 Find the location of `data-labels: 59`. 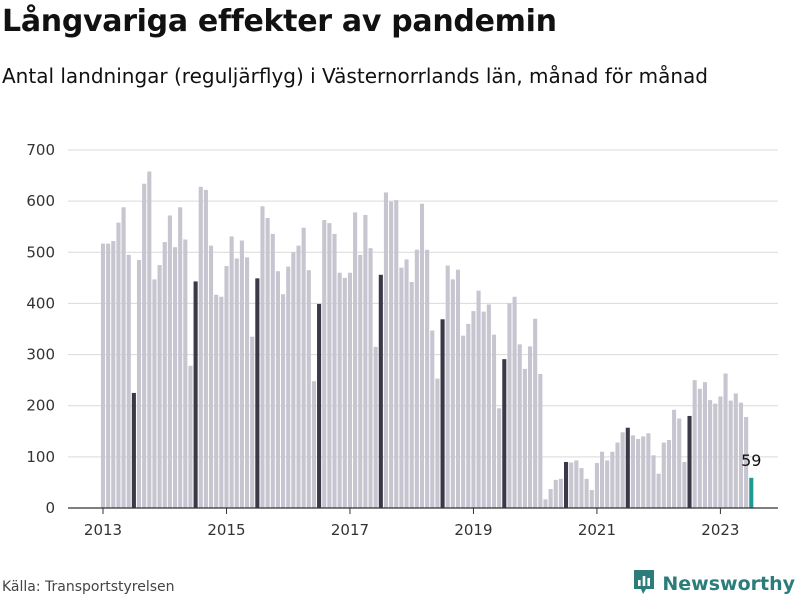

data-labels: 59 is located at coordinates (751, 460).